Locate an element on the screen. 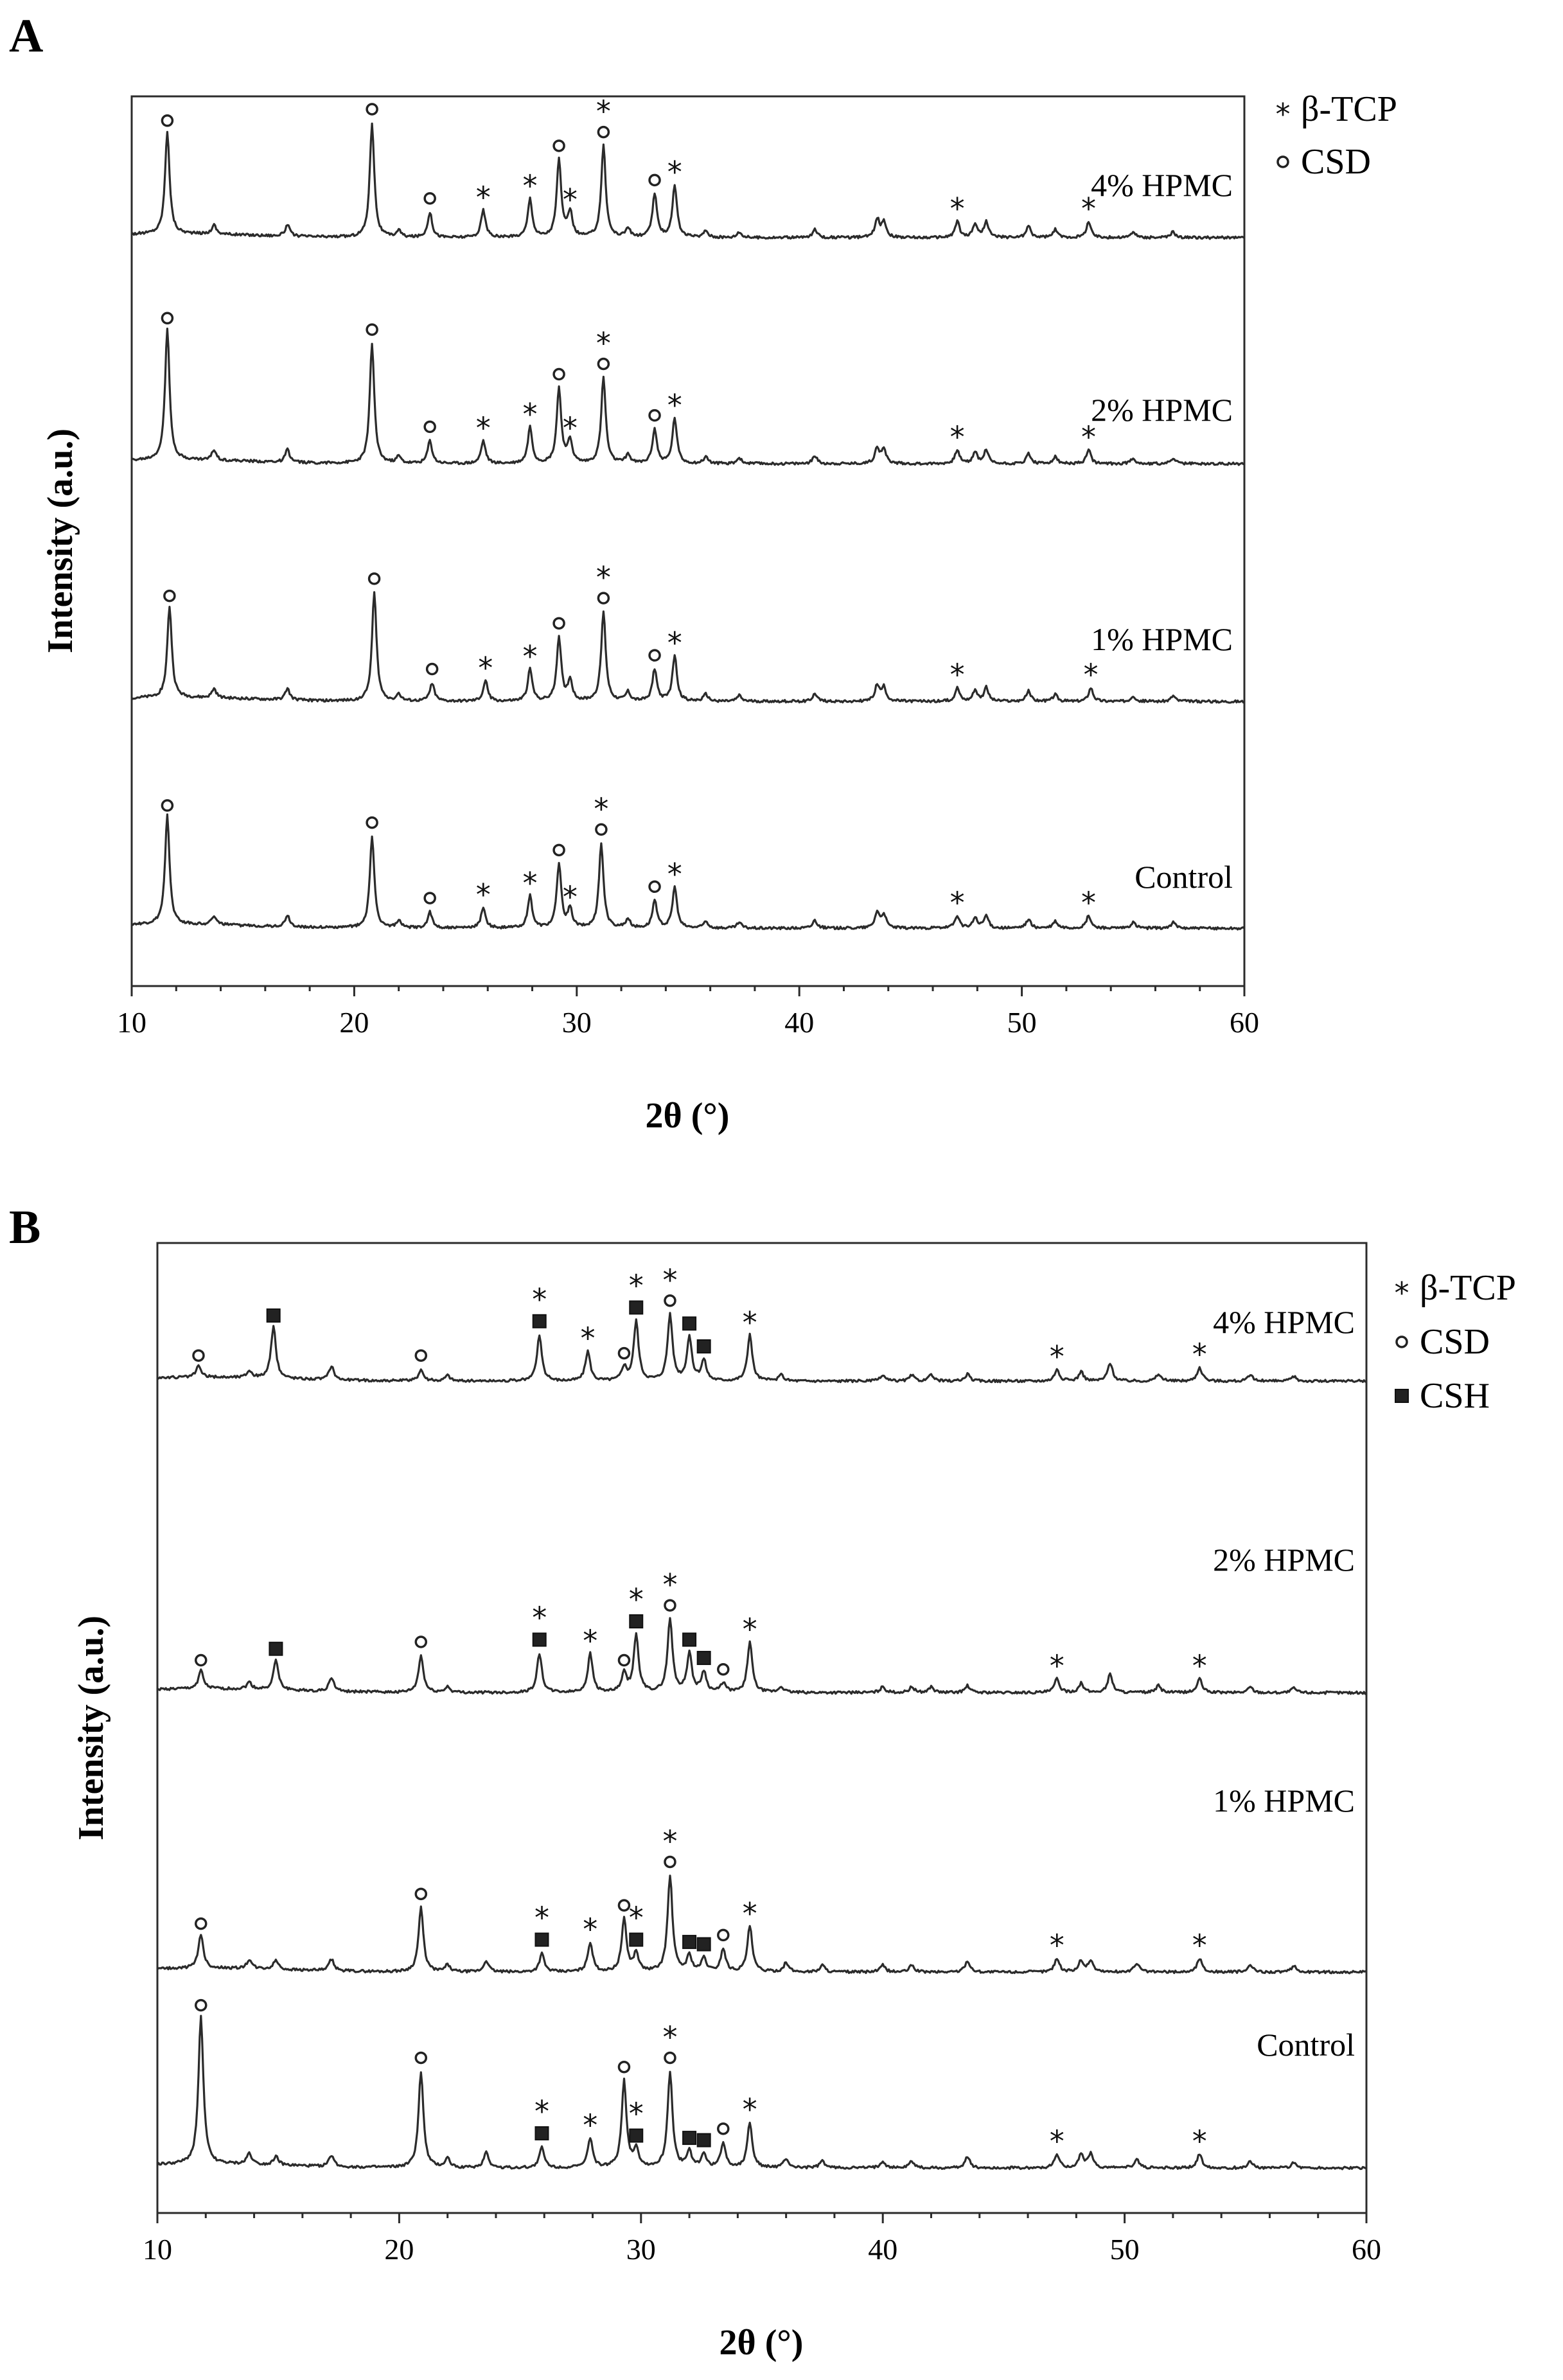 Image resolution: width=1563 pixels, height=2380 pixels. panel-label: B is located at coordinates (24, 1227).